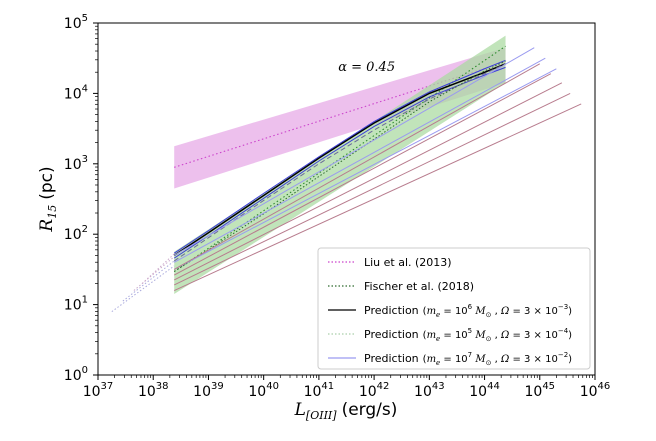  What do you see at coordinates (98, 390) in the screenshot?
I see `x-tick-label: 1037` at bounding box center [98, 390].